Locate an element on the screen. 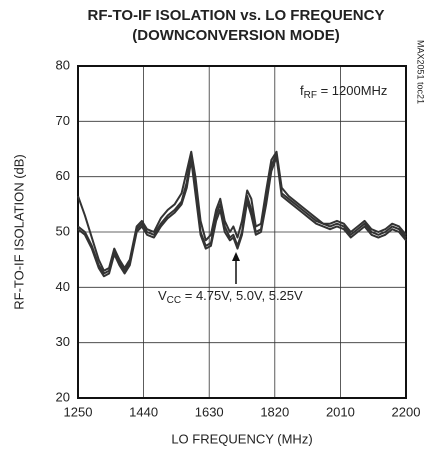  x-tick-label: 1820 is located at coordinates (274, 411).